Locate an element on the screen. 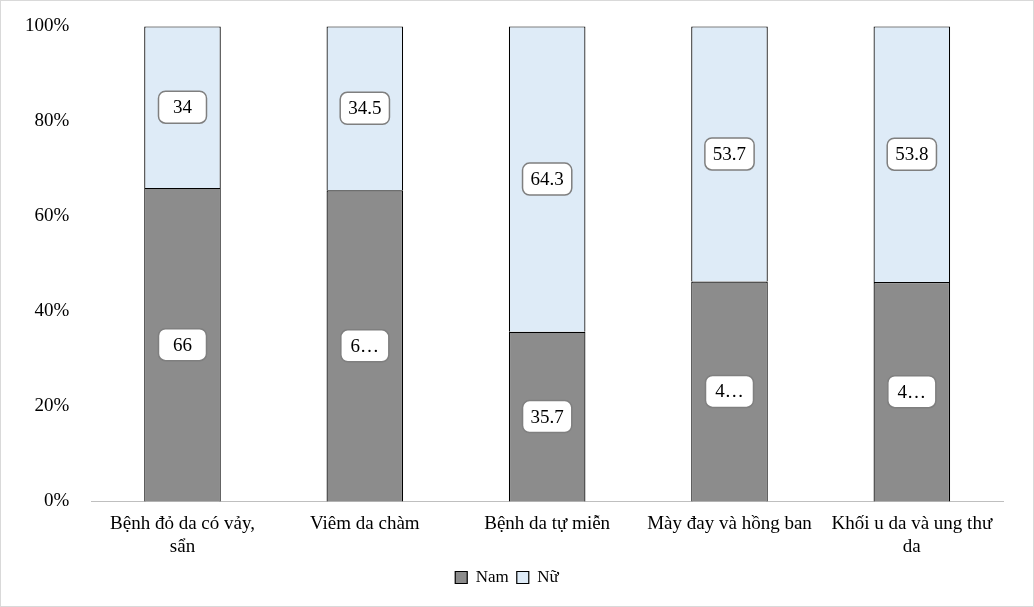 The image size is (1034, 607). data-label: 53.8 is located at coordinates (912, 154).